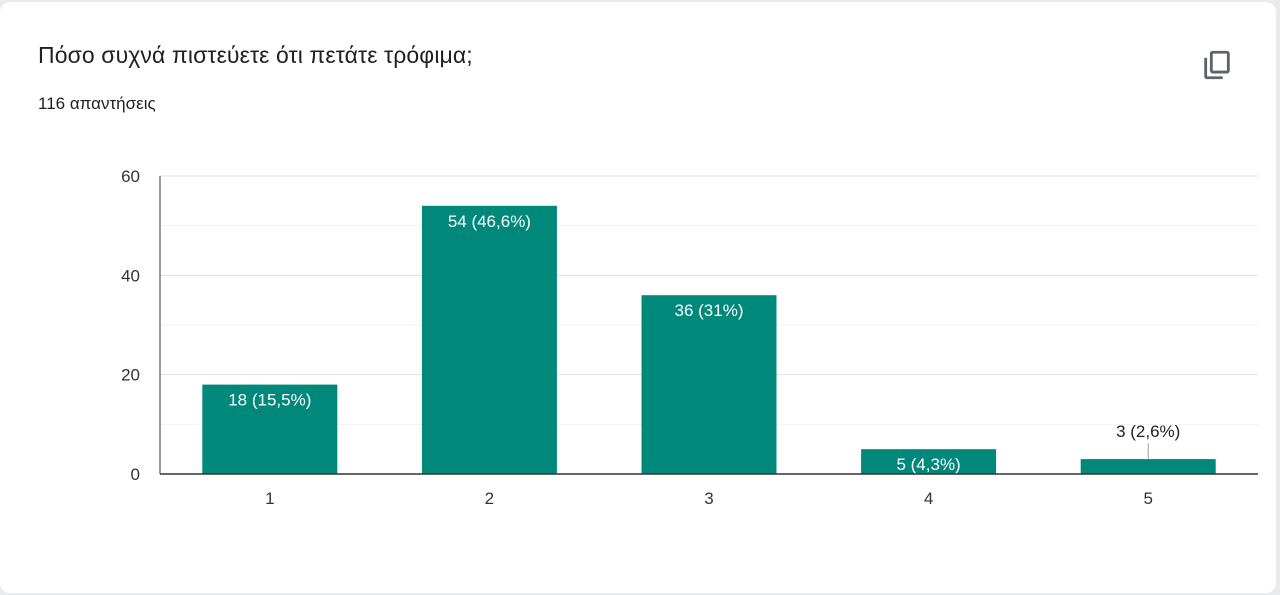 This screenshot has width=1280, height=595. Describe the element at coordinates (135, 474) in the screenshot. I see `y-tick-label: 0` at that location.